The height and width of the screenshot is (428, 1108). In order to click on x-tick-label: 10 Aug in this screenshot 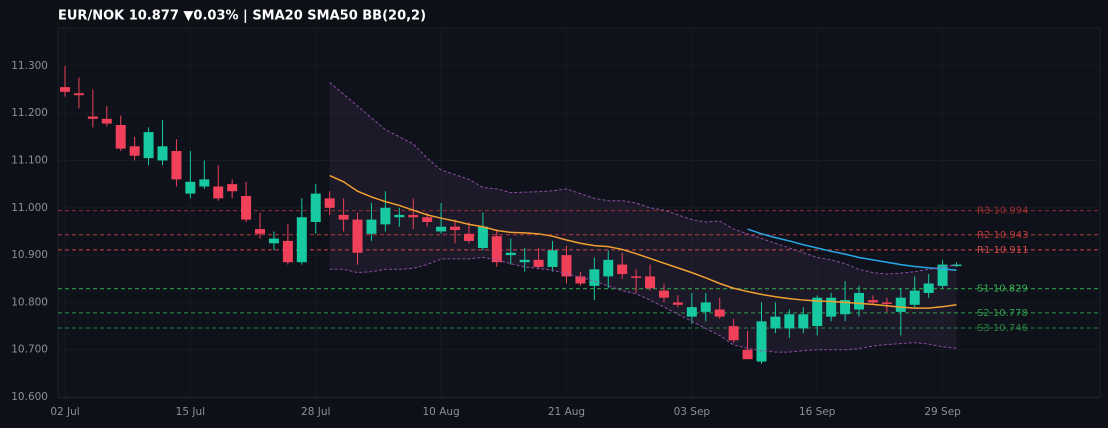, I will do `click(441, 412)`.